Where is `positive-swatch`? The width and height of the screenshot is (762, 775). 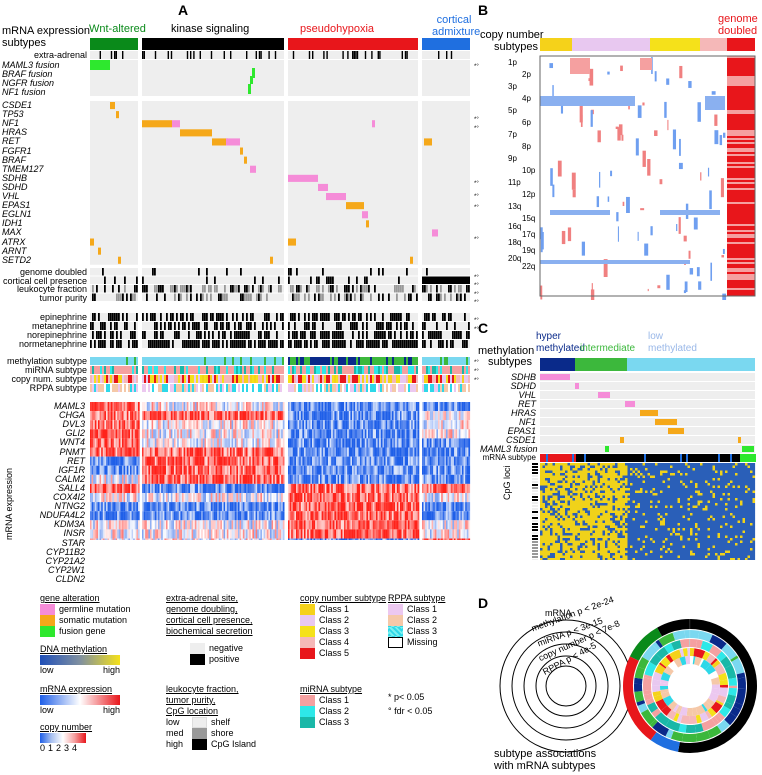 positive-swatch is located at coordinates (197, 659).